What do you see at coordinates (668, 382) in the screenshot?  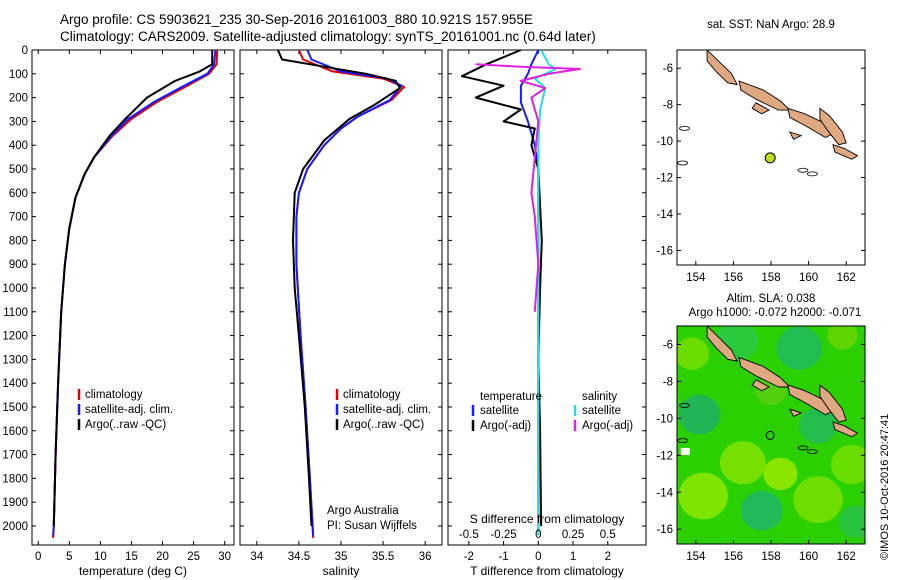 I see `sla-map-lat-tick-label: -8` at bounding box center [668, 382].